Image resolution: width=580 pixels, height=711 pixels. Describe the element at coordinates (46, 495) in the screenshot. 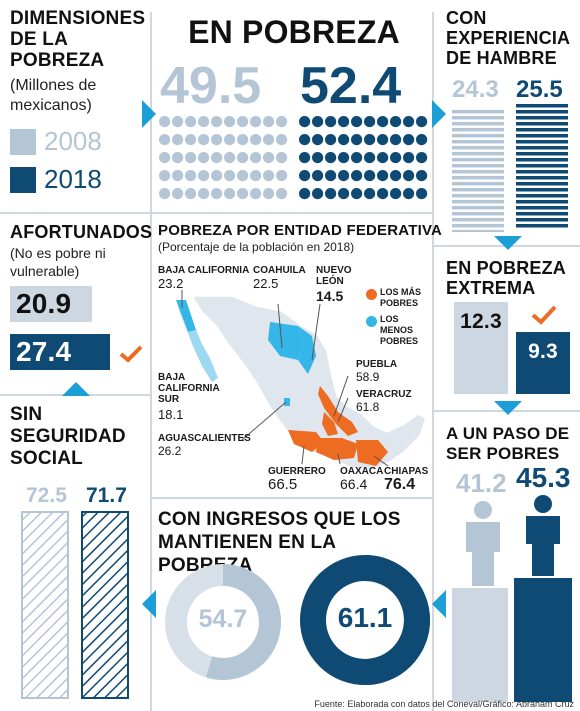

I see `seguridad-2008-value: 72.5` at that location.